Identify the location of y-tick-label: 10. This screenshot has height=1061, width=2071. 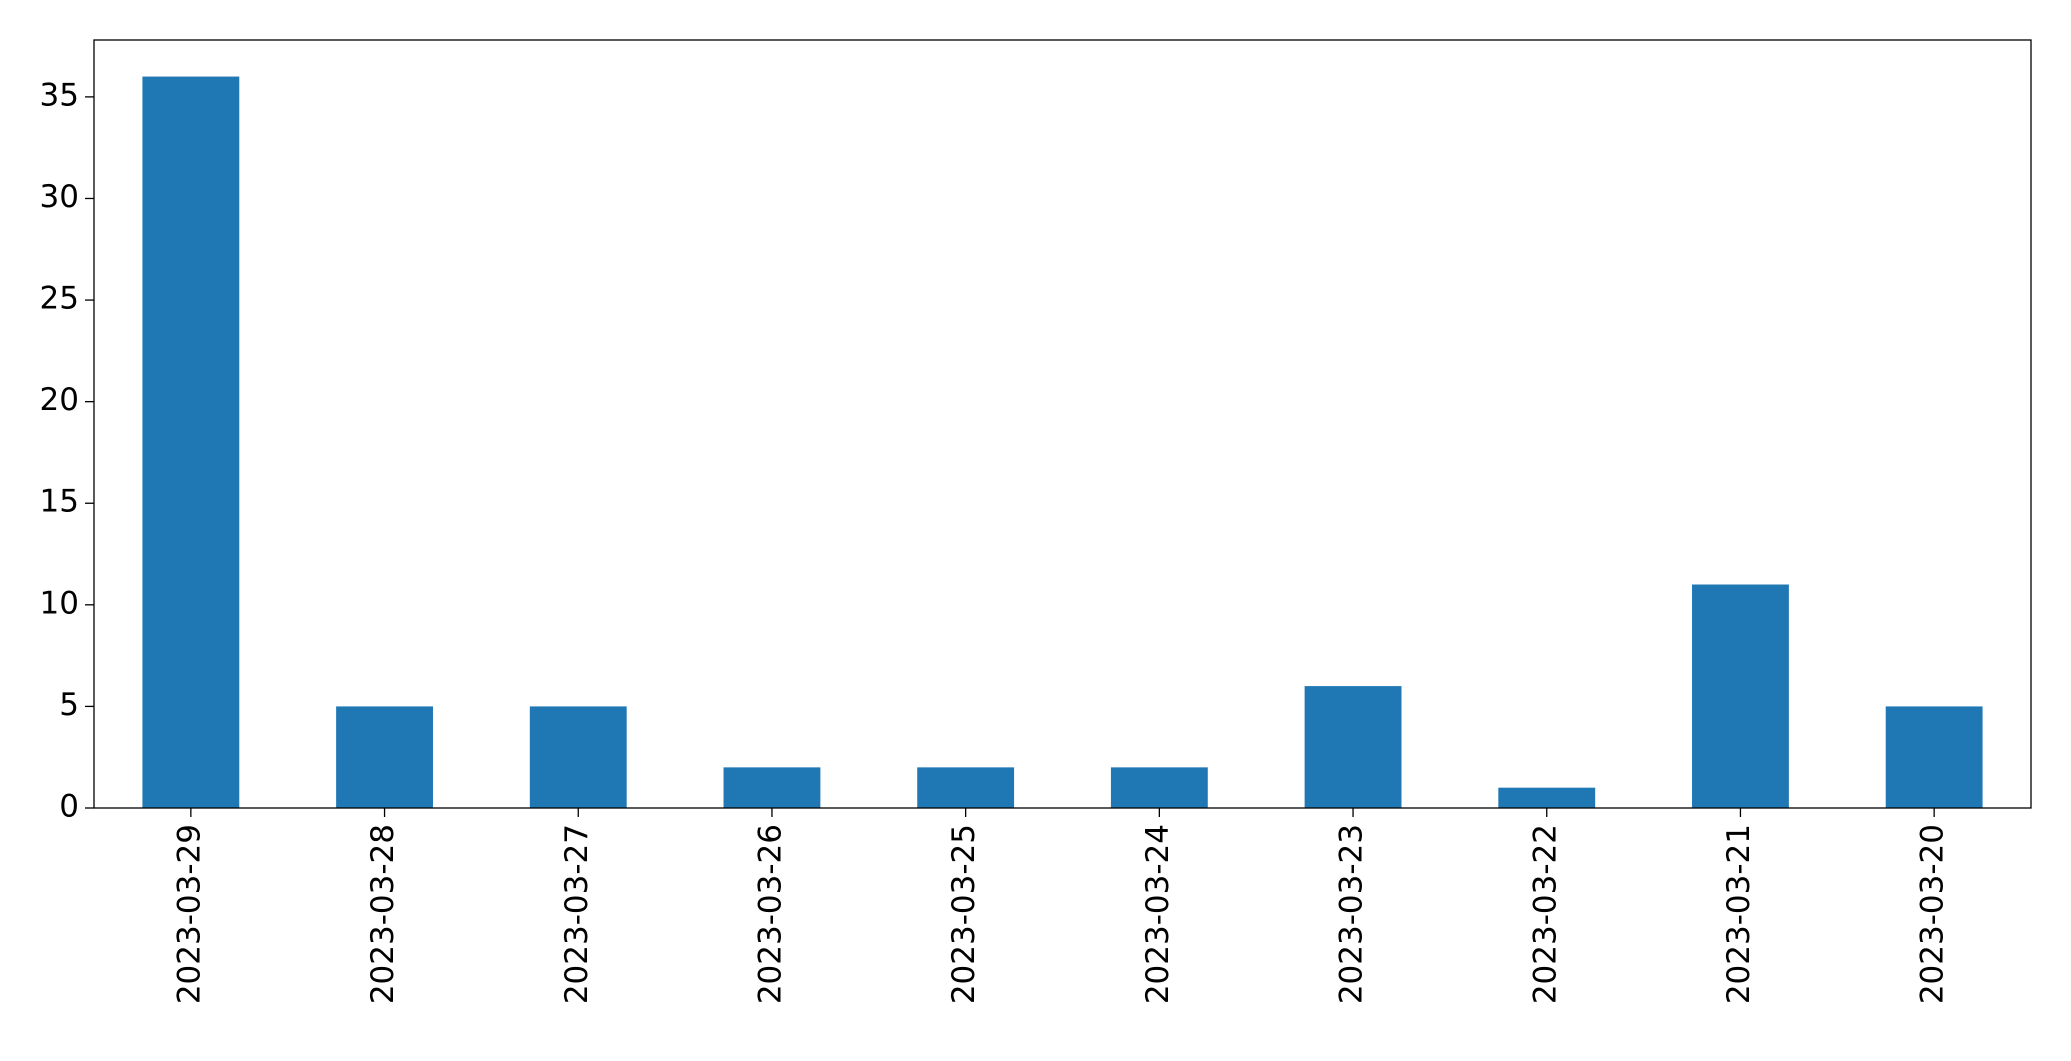
(59, 603).